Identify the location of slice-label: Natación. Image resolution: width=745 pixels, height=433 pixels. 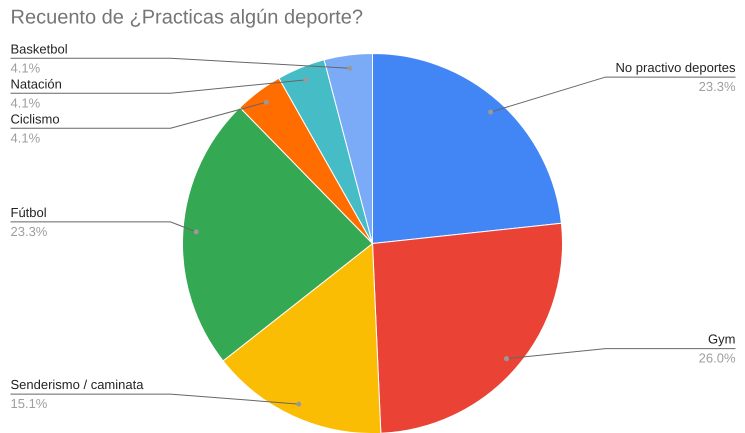
(36, 84).